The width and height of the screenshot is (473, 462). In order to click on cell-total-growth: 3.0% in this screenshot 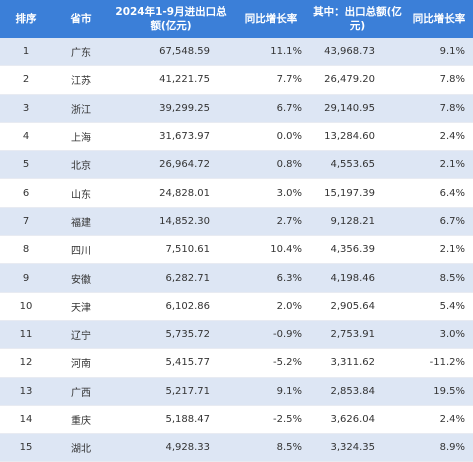, I will do `click(271, 193)`.